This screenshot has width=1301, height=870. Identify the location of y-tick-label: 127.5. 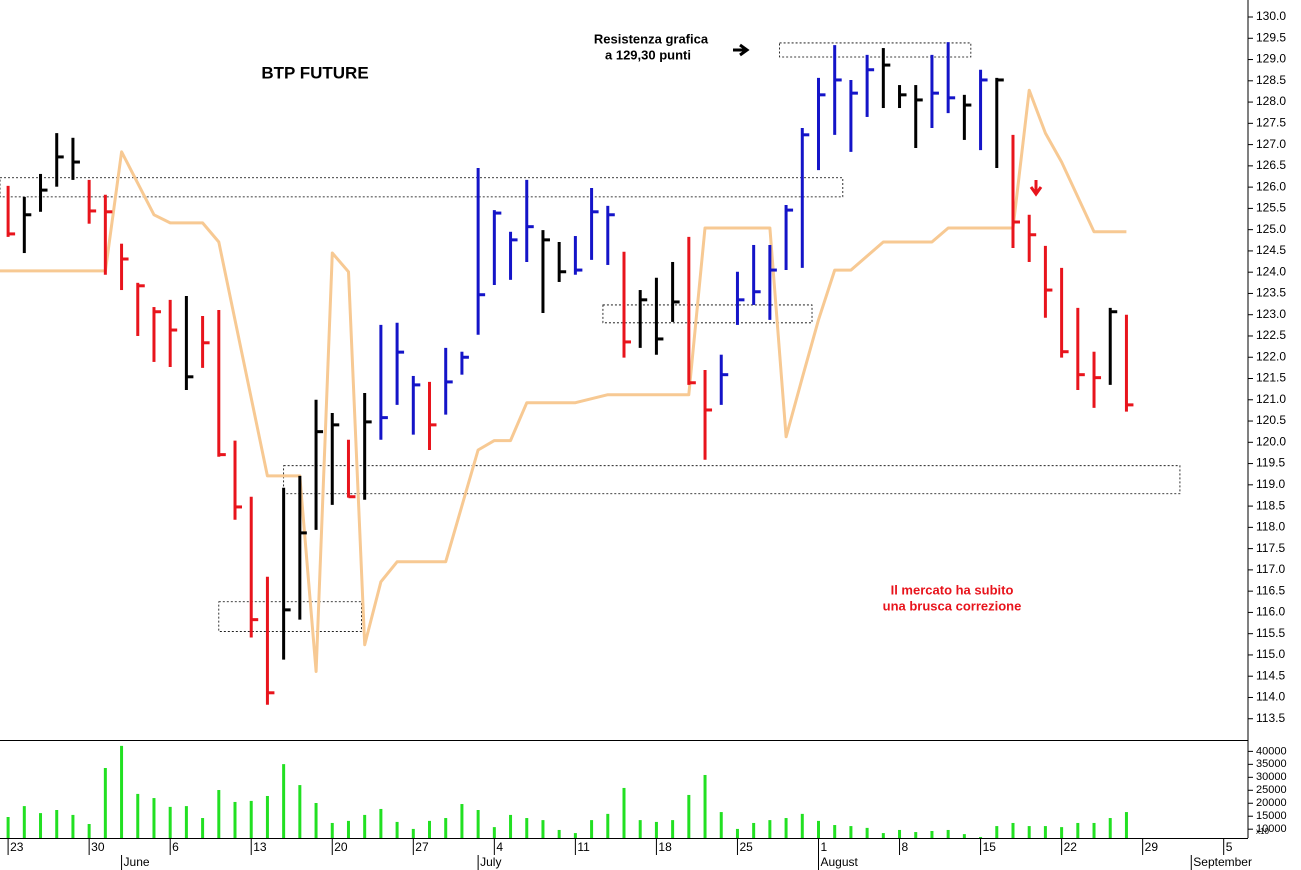
(1271, 123).